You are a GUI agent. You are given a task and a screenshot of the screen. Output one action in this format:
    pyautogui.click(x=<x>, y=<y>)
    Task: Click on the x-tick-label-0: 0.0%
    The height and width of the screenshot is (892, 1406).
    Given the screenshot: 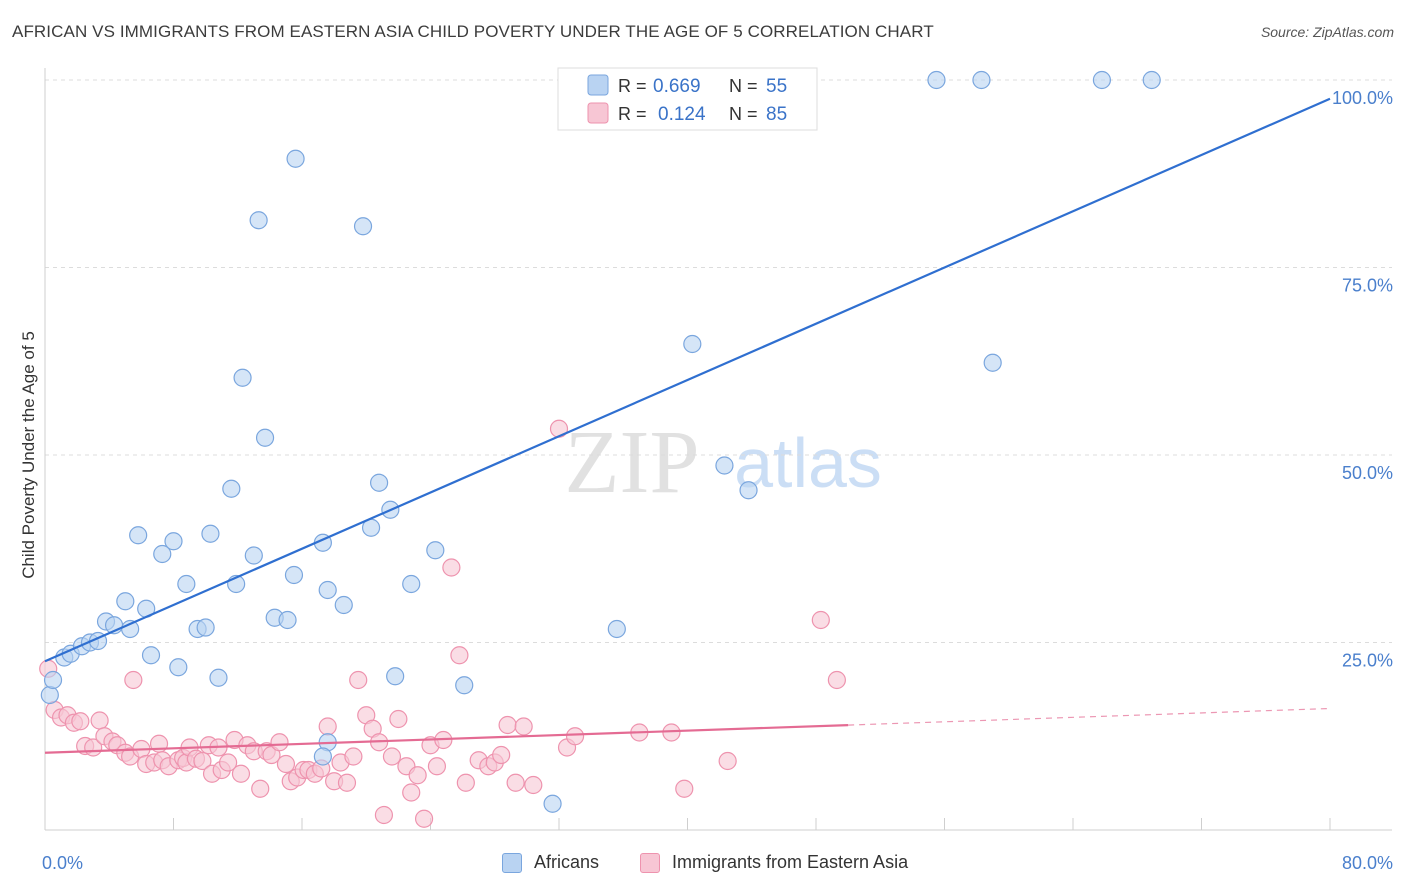 What is the action you would take?
    pyautogui.click(x=62, y=863)
    